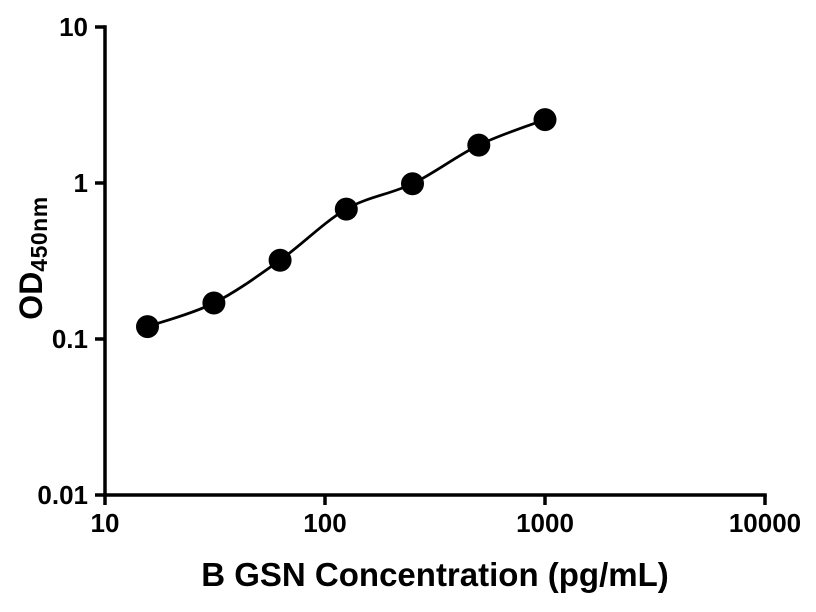  I want to click on y-axis-label-main: OD, so click(31, 295).